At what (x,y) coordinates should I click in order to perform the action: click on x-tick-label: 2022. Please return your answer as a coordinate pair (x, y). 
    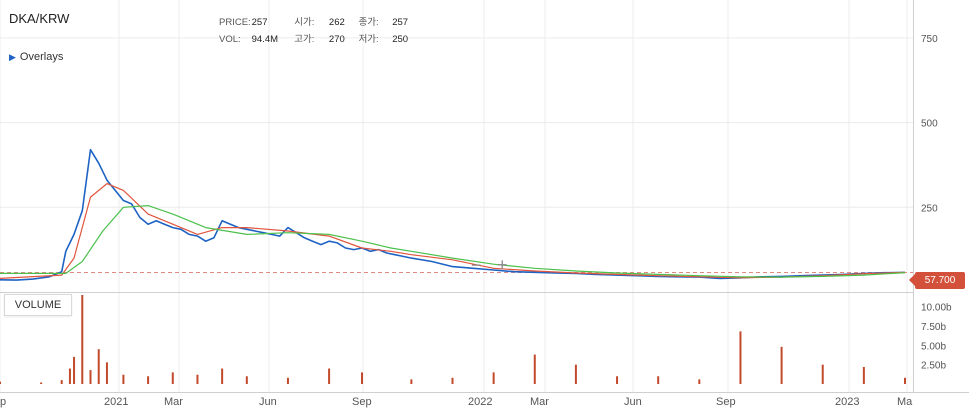
    Looking at the image, I should click on (480, 402).